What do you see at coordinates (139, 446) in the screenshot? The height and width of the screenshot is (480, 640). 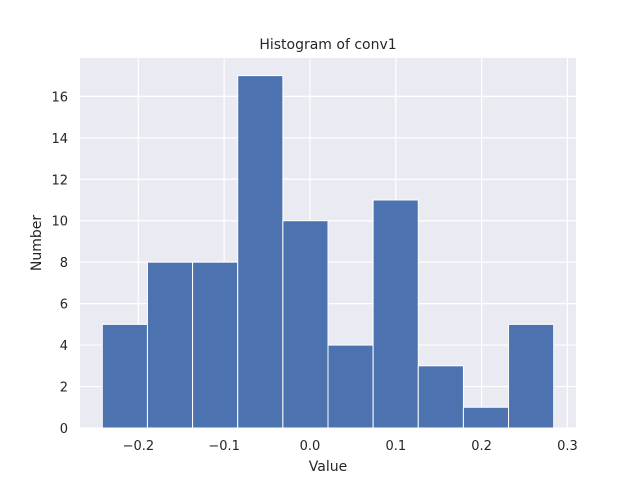 I see `x-tick-label: −0.2` at bounding box center [139, 446].